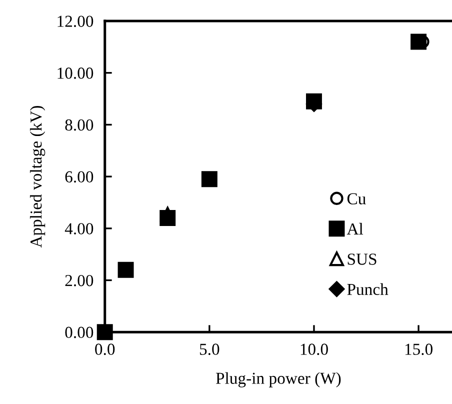  I want to click on y-tick-label: 10.00, so click(76, 73).